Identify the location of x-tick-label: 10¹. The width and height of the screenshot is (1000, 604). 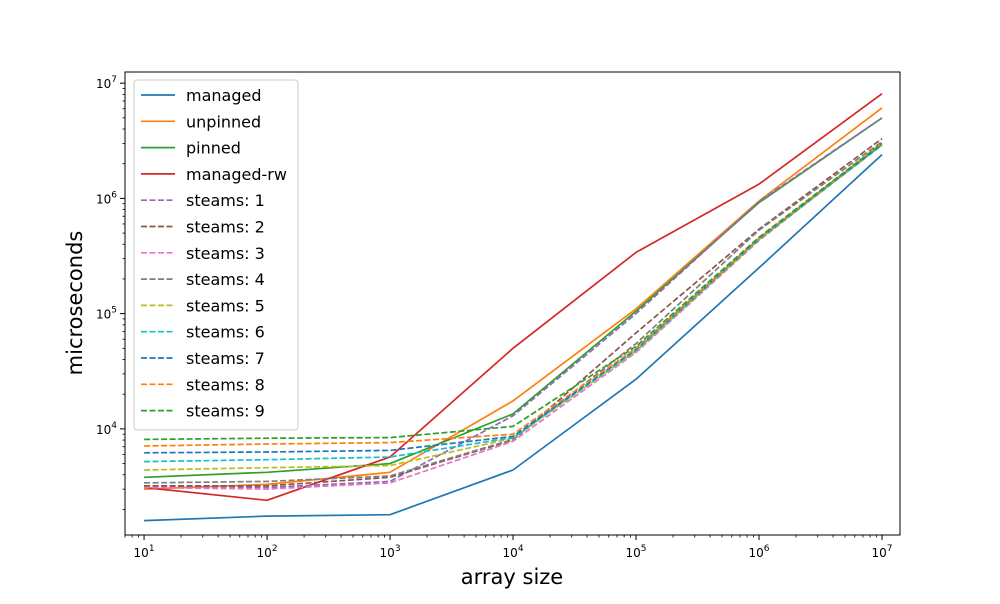
(144, 552).